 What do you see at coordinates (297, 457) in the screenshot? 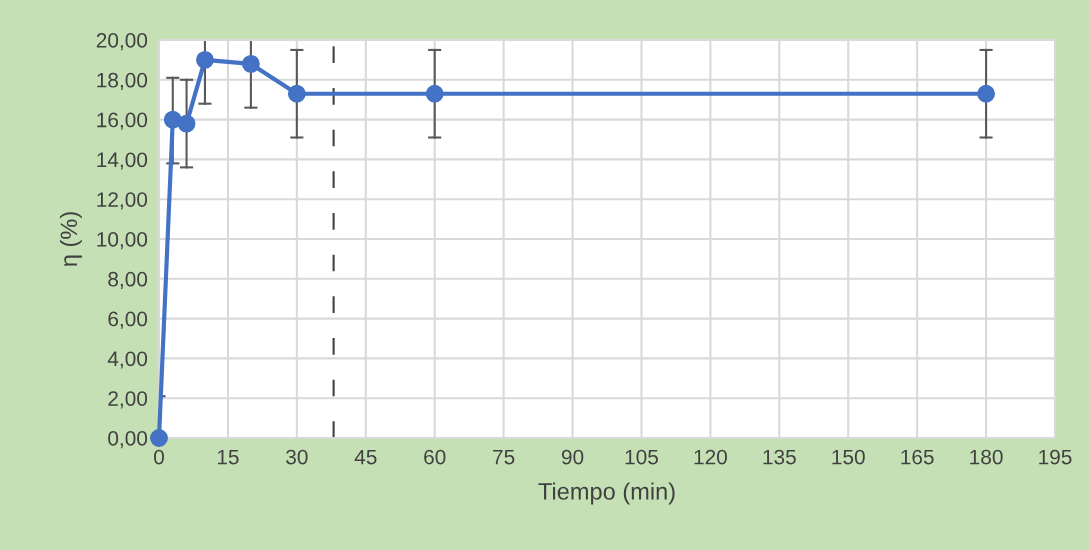
I see `x-tick-label: 30` at bounding box center [297, 457].